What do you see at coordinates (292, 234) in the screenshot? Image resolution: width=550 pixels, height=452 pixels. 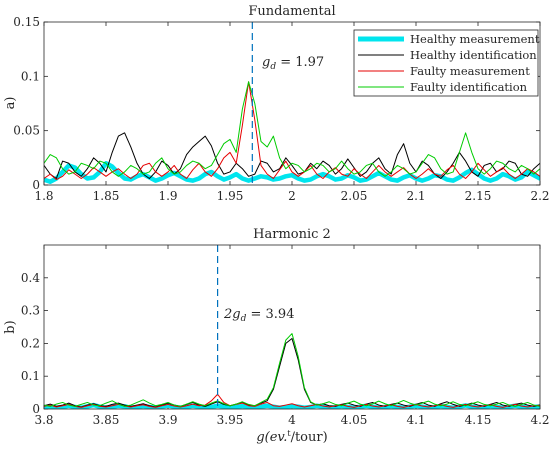 I see `chart-title-harmonic-2: Harmonic 2` at bounding box center [292, 234].